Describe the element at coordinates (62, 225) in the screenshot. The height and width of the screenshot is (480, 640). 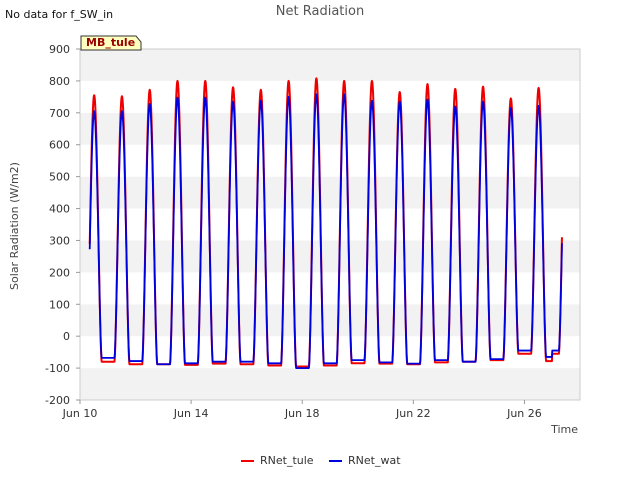
I see `y-axis-ticks: -200 -100 0 100 200 300 400 500 600 700 800 900` at that location.